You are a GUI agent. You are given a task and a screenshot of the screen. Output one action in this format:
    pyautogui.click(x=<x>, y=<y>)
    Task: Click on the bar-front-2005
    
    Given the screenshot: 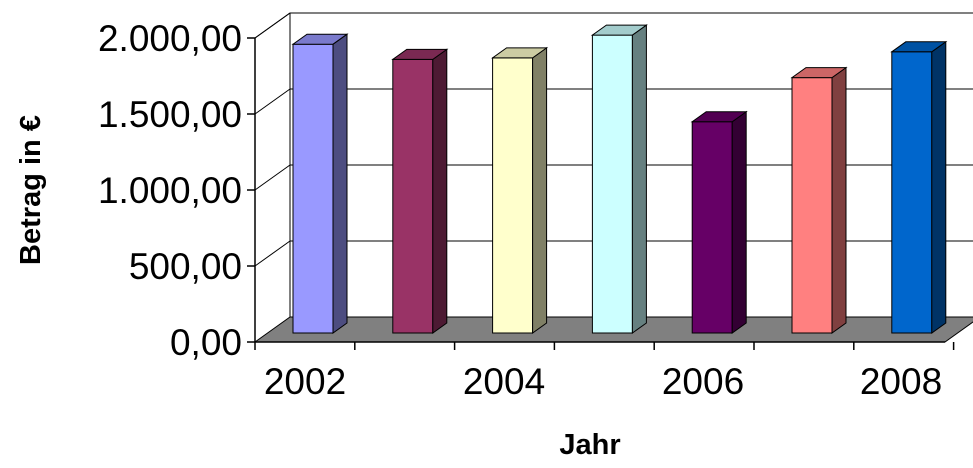 What is the action you would take?
    pyautogui.click(x=612, y=184)
    